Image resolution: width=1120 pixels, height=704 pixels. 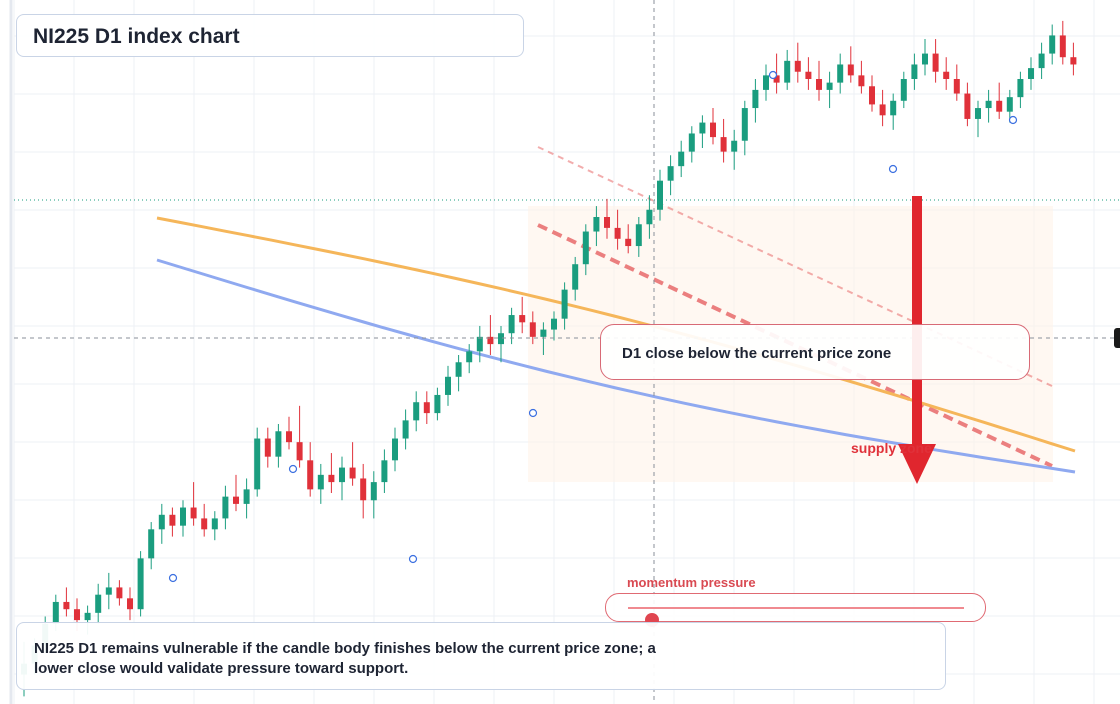 I want to click on bearish-arrow, so click(x=917, y=340).